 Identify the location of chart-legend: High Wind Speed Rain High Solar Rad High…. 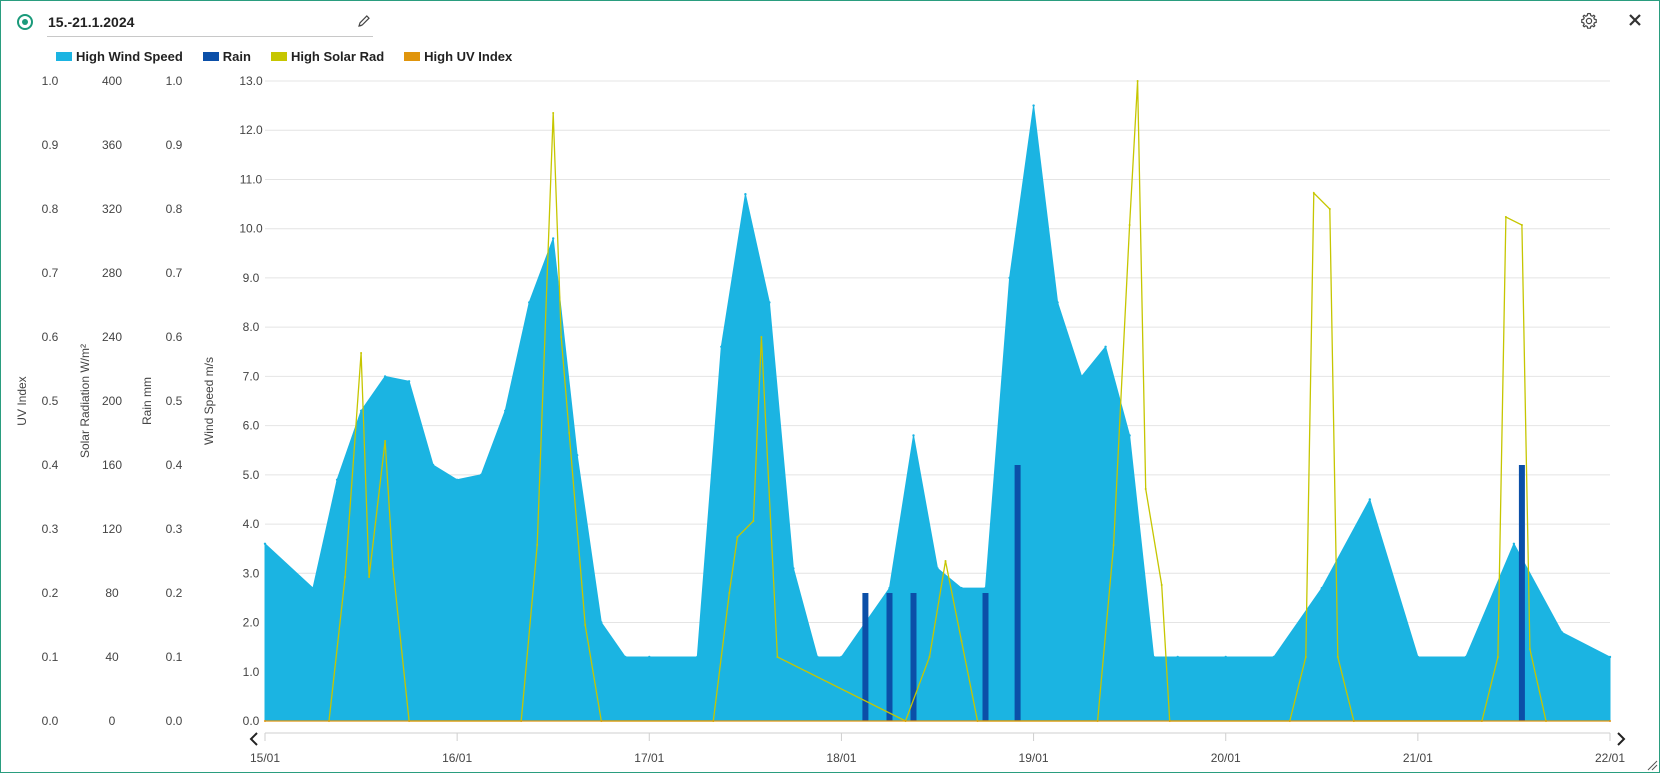
(284, 56).